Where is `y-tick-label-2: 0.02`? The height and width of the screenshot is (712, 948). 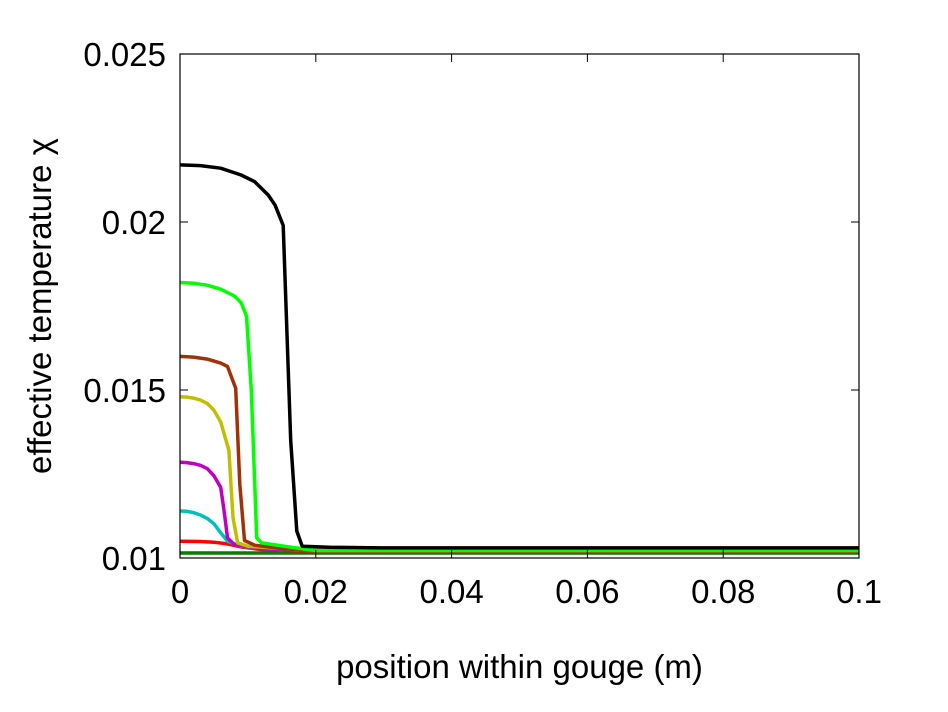 y-tick-label-2: 0.02 is located at coordinates (134, 222).